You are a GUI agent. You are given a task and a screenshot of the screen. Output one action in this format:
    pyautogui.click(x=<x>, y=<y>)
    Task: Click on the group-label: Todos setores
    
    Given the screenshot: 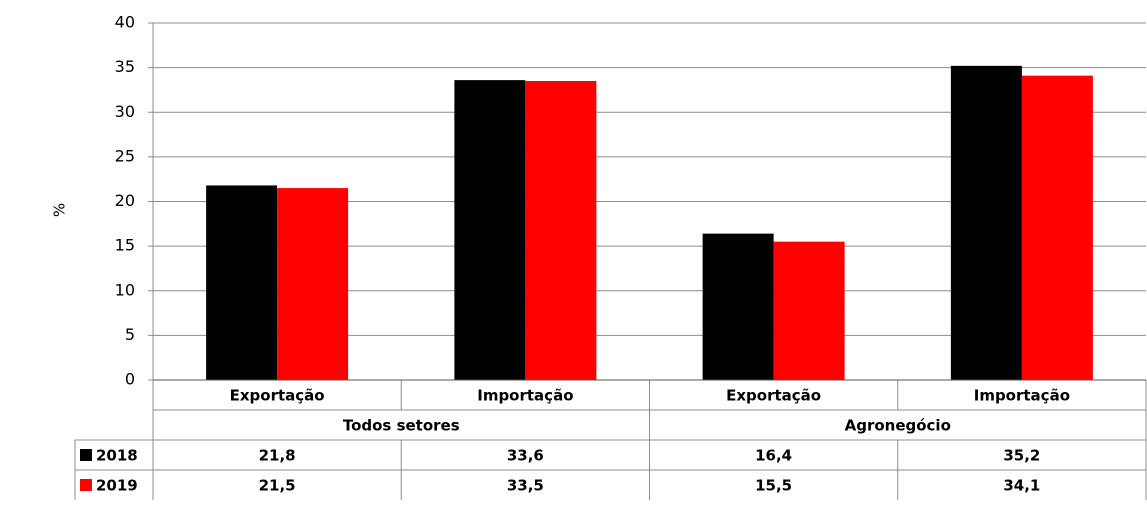 What is the action you would take?
    pyautogui.click(x=401, y=426)
    